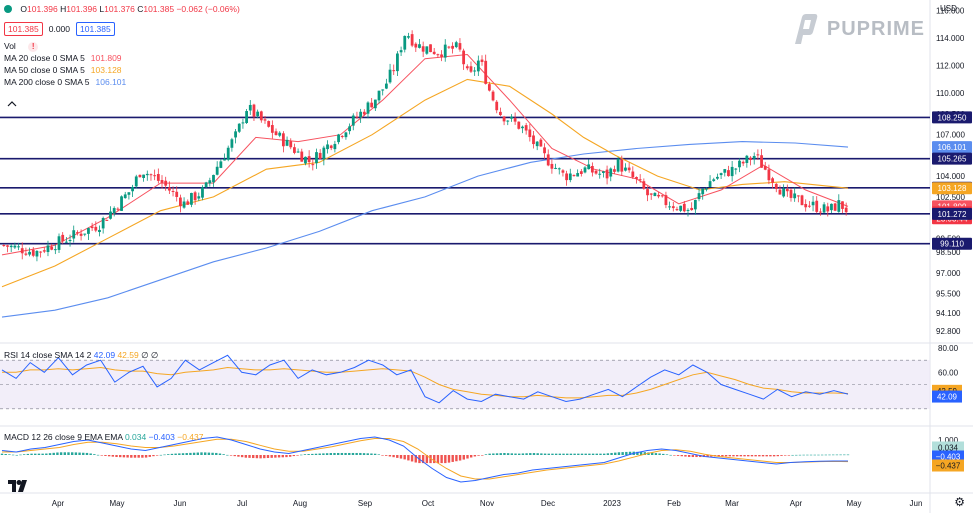 This screenshot has width=973, height=513. What do you see at coordinates (674, 503) in the screenshot?
I see `time-tick-label: Feb` at bounding box center [674, 503].